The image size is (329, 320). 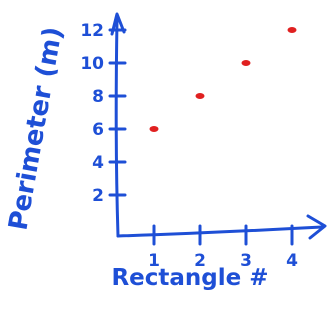 What do you see at coordinates (316, 227) in the screenshot?
I see `x-axis-arrow` at bounding box center [316, 227].